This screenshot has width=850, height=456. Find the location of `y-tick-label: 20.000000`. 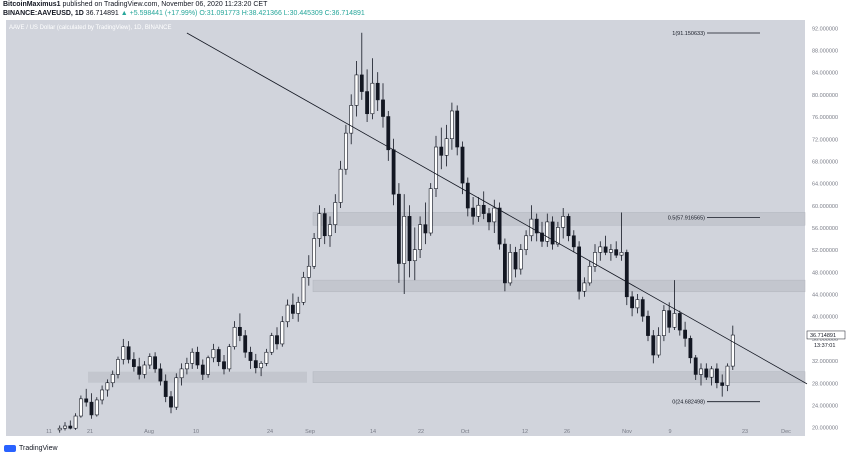

y-tick-label: 20.000000 is located at coordinates (825, 429).